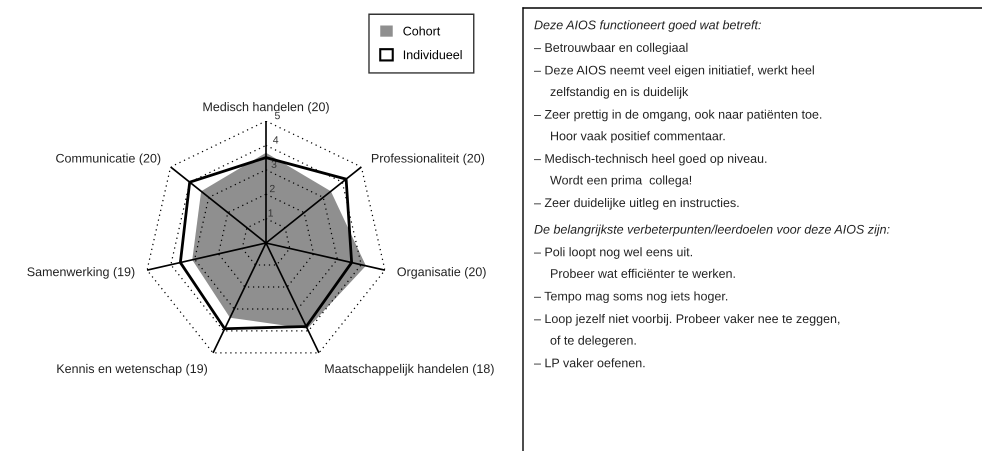  I want to click on y-tick-label: 2, so click(272, 188).